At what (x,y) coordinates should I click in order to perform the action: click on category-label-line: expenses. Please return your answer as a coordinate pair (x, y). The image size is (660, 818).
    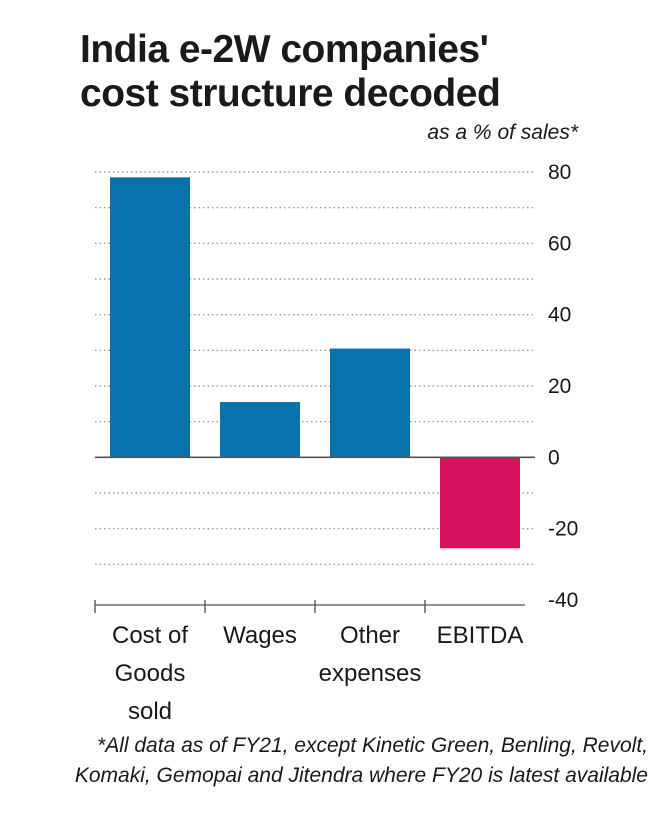
    Looking at the image, I should click on (370, 673).